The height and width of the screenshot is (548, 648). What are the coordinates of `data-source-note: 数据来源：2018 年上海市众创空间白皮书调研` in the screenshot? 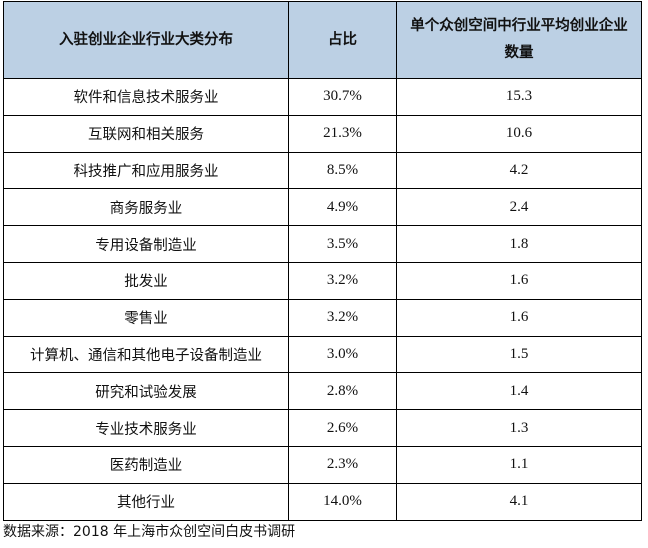 It's located at (149, 532).